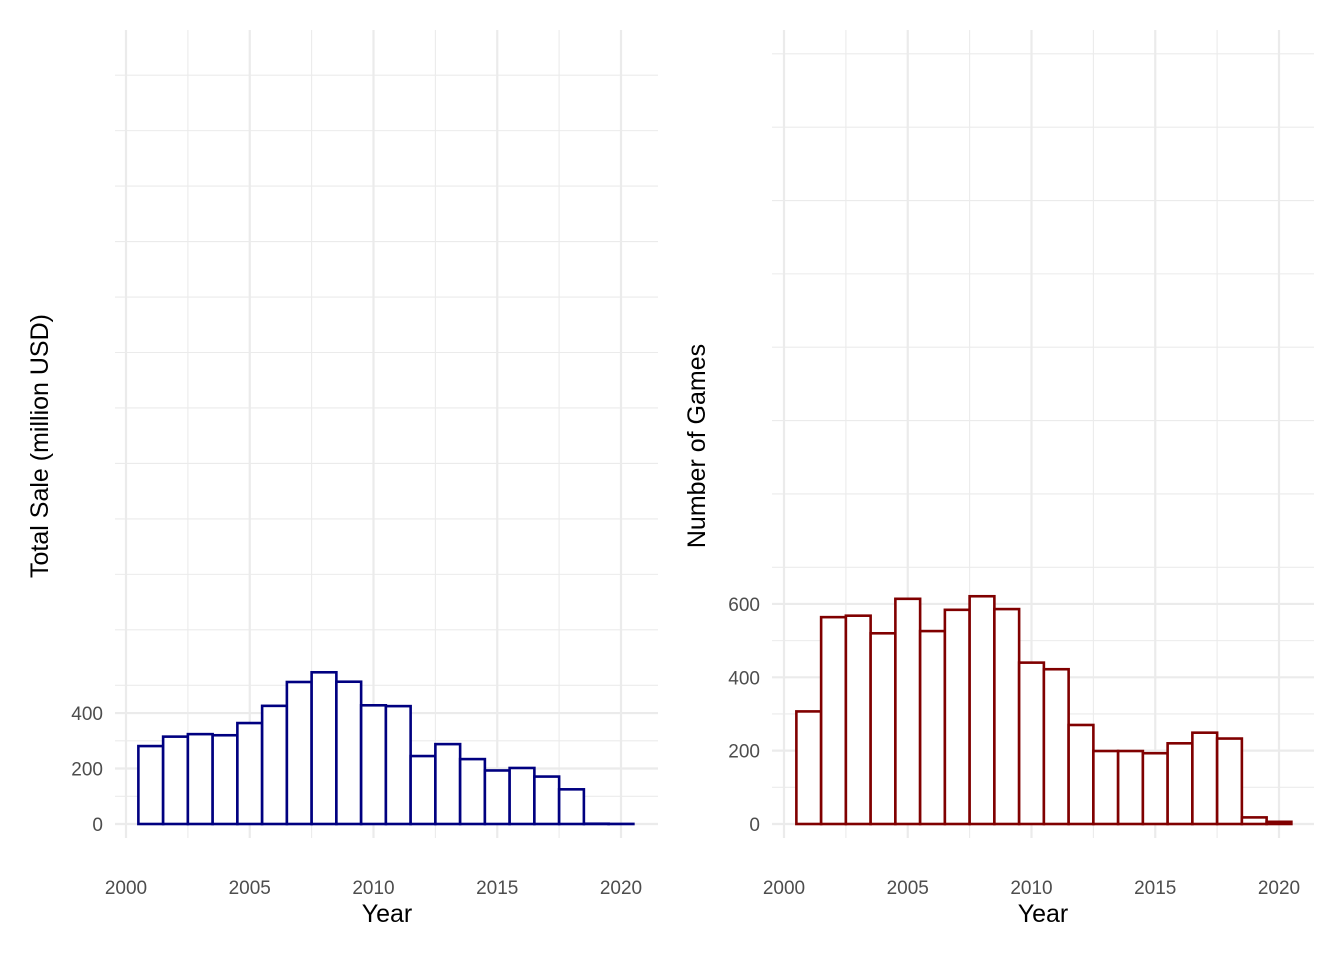 The width and height of the screenshot is (1344, 960). What do you see at coordinates (1155, 788) in the screenshot?
I see `bar-number-of-games-2015` at bounding box center [1155, 788].